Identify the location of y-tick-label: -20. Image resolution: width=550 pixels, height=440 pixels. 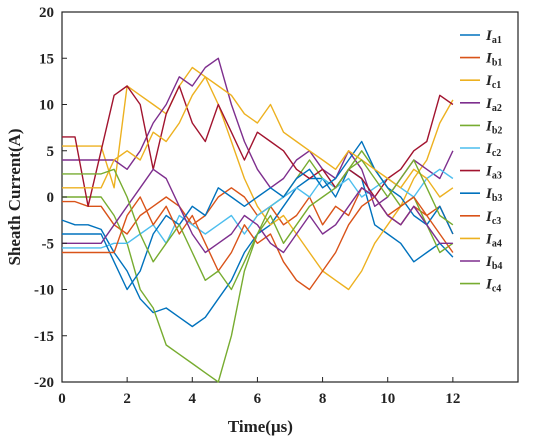
(44, 383).